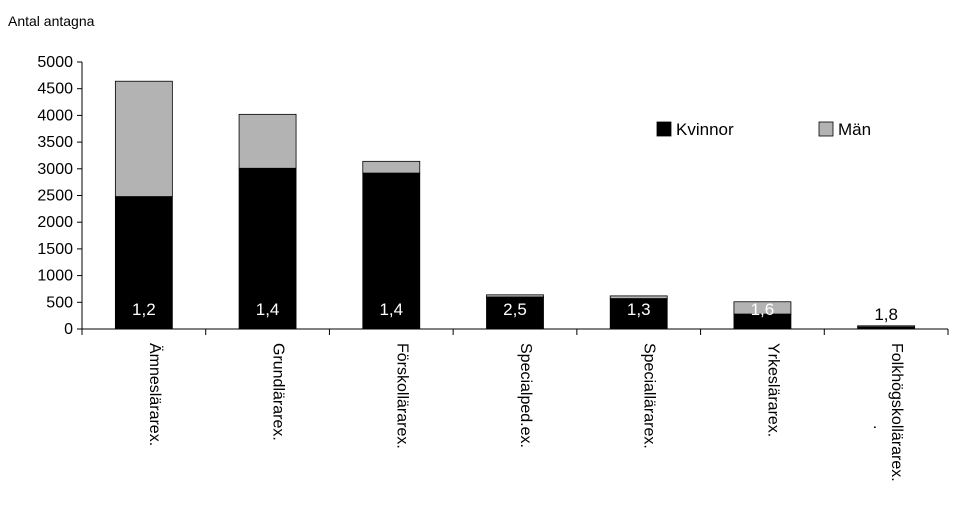  What do you see at coordinates (144, 309) in the screenshot?
I see `bar-data-label: 1,2` at bounding box center [144, 309].